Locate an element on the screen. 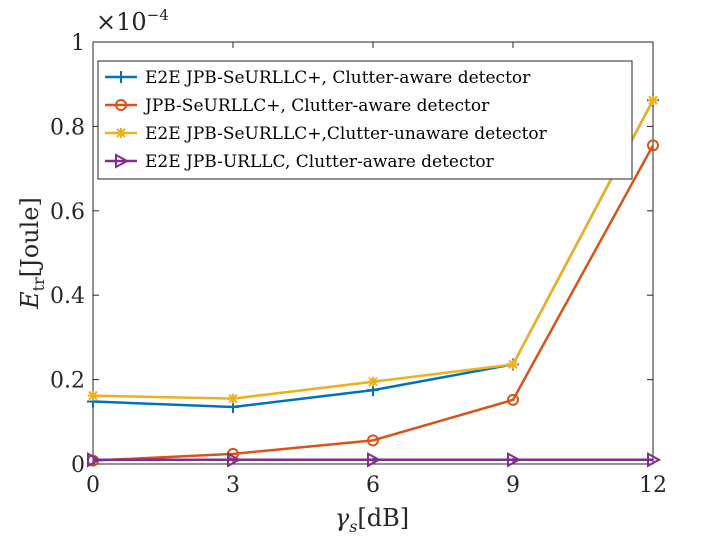 This screenshot has width=718, height=538. y-tick-label: 1 is located at coordinates (78, 43).